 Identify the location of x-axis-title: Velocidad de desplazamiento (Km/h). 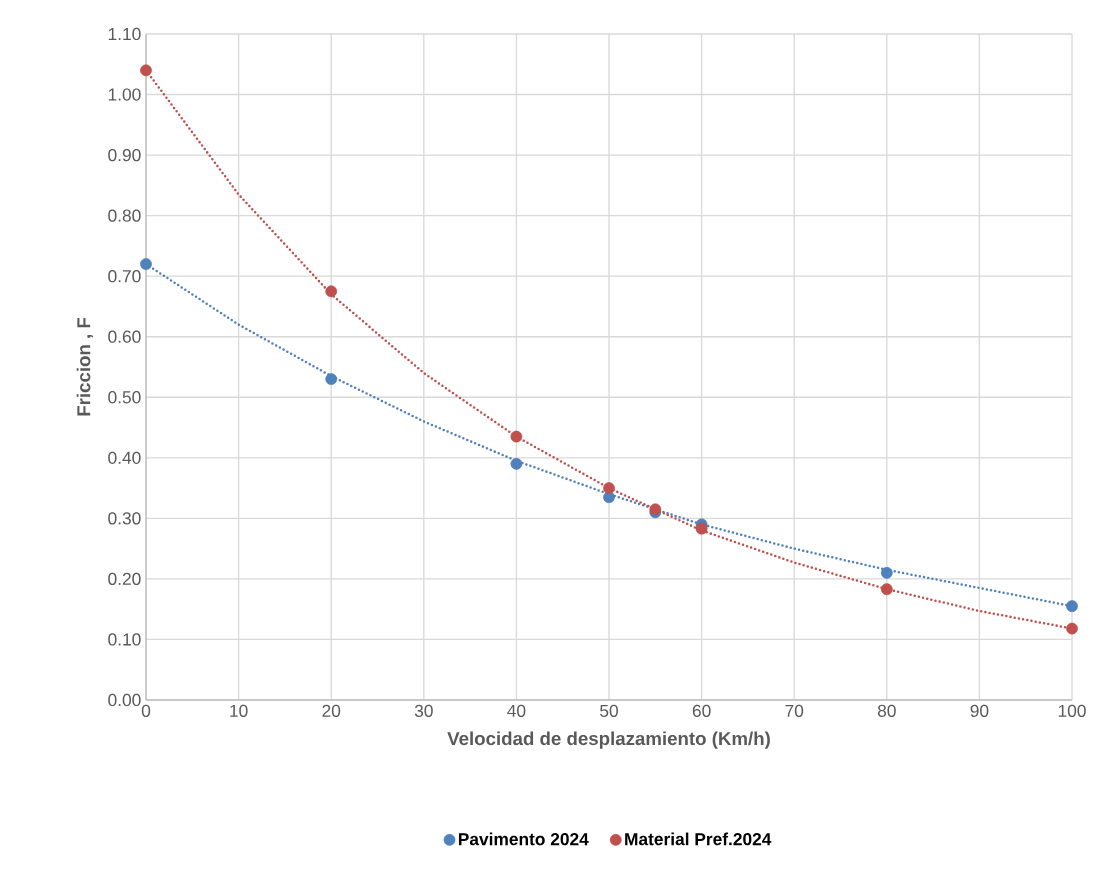
(608, 740).